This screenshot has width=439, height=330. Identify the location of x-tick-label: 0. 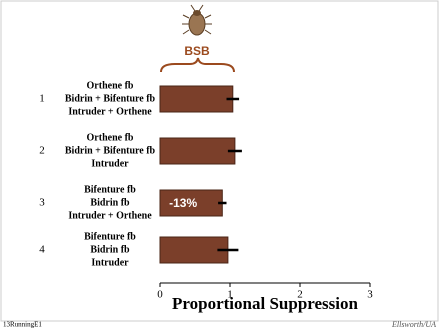
(160, 295).